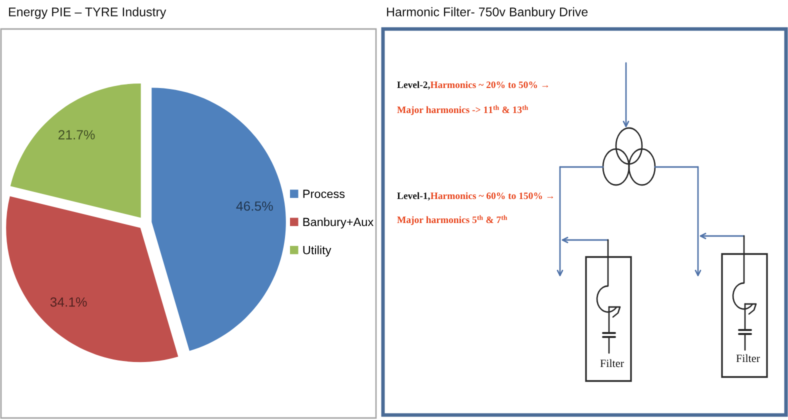 This screenshot has width=788, height=420. What do you see at coordinates (452, 220) in the screenshot?
I see `text: Major harmonics 5$^{th}$ & 7$^{th}$` at bounding box center [452, 220].